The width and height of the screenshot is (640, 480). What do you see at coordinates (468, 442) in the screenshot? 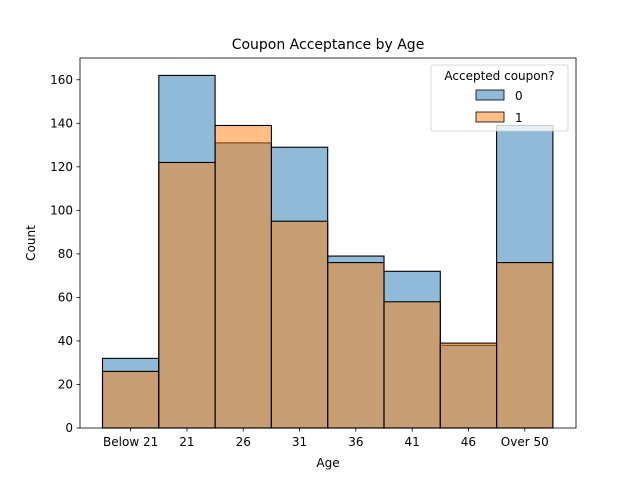
I see `x-tick-label: 46` at bounding box center [468, 442].